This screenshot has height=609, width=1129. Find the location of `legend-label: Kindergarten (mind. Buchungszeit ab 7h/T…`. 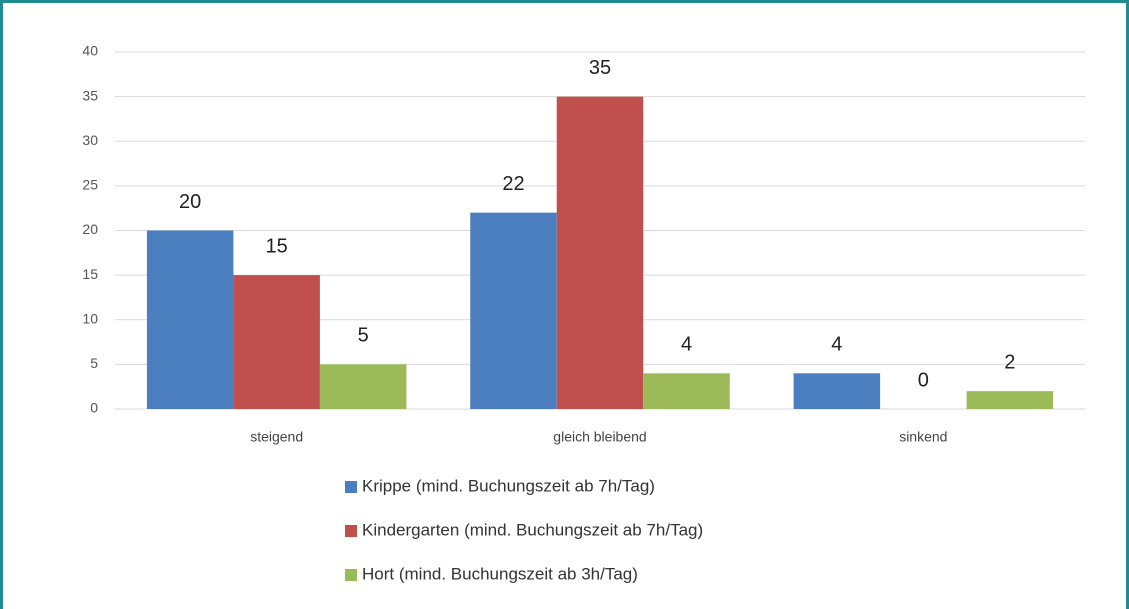

legend-label: Kindergarten (mind. Buchungszeit ab 7h/T… is located at coordinates (532, 529).